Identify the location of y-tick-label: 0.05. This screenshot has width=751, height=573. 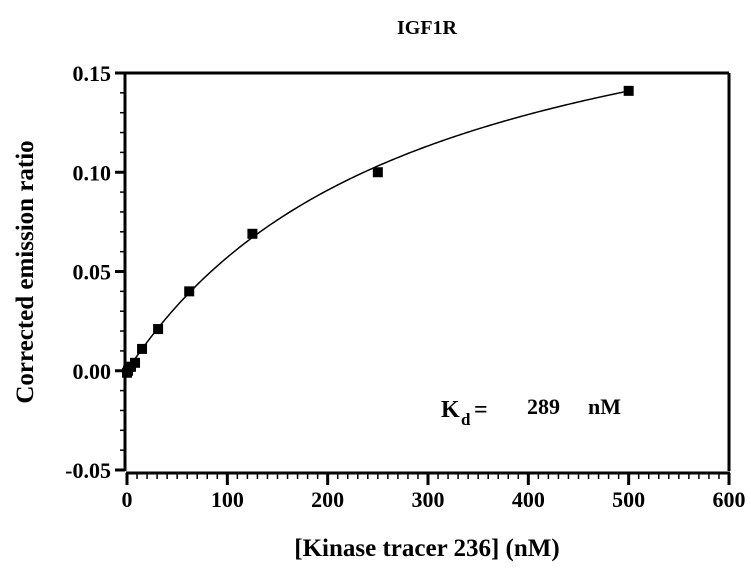
(92, 272).